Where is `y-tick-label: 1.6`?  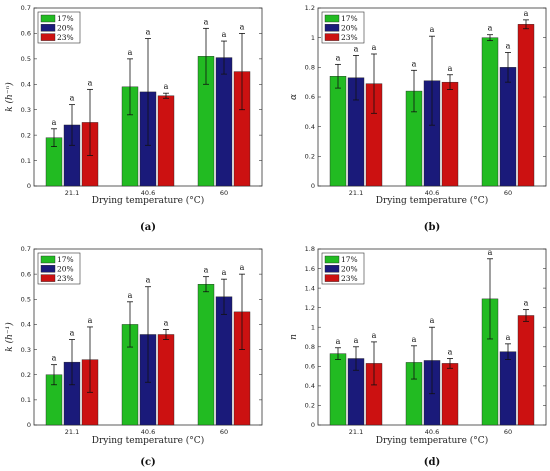
y-tick-label: 1.6 is located at coordinates (310, 269).